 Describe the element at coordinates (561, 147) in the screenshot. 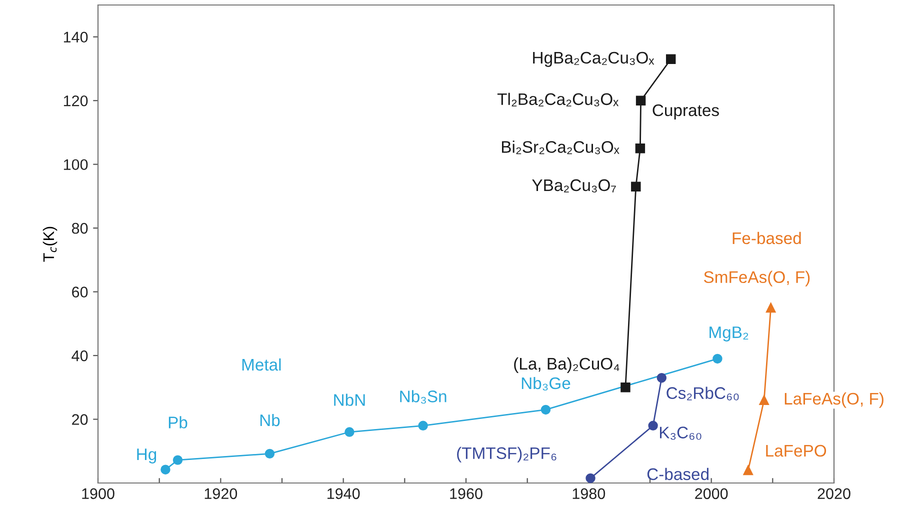

I see `annotation: Bi₂Sr₂Ca₂Cu₃Oₓ` at that location.